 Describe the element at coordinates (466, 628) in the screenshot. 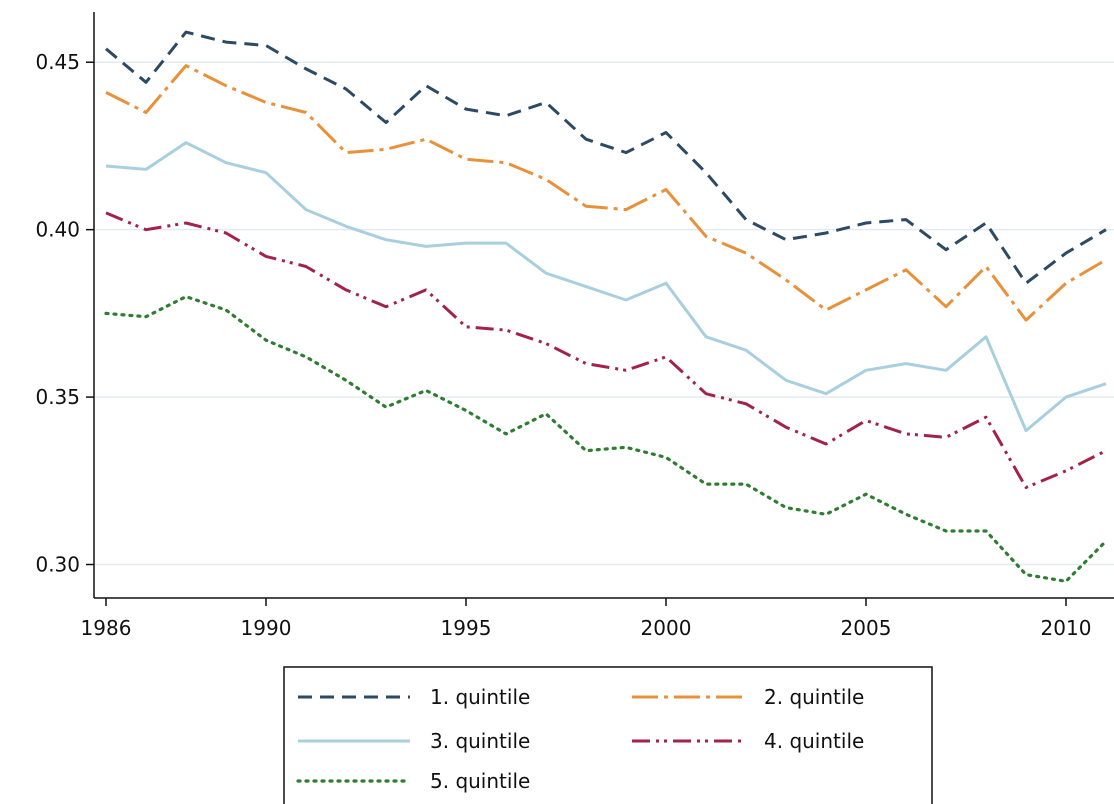

I see `x-tick-label: 1995` at that location.